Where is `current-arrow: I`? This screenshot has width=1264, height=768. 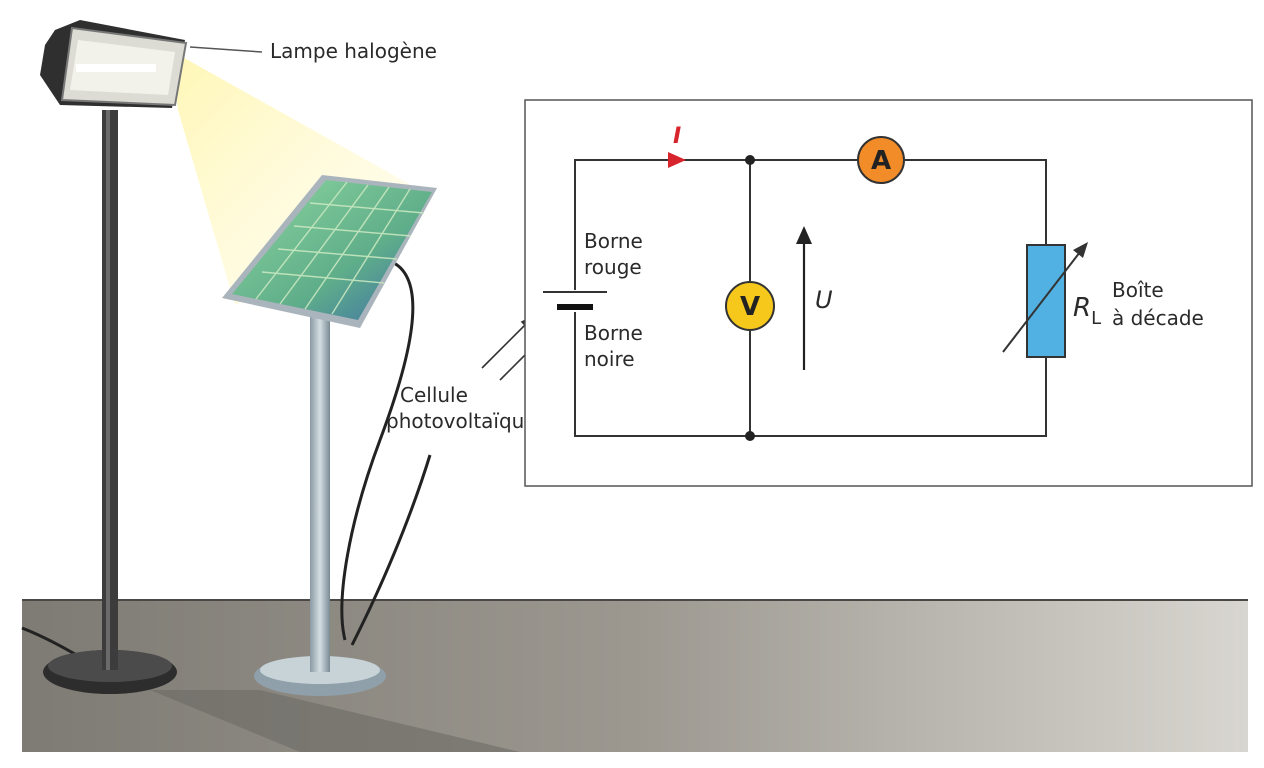
current-arrow: I is located at coordinates (677, 146).